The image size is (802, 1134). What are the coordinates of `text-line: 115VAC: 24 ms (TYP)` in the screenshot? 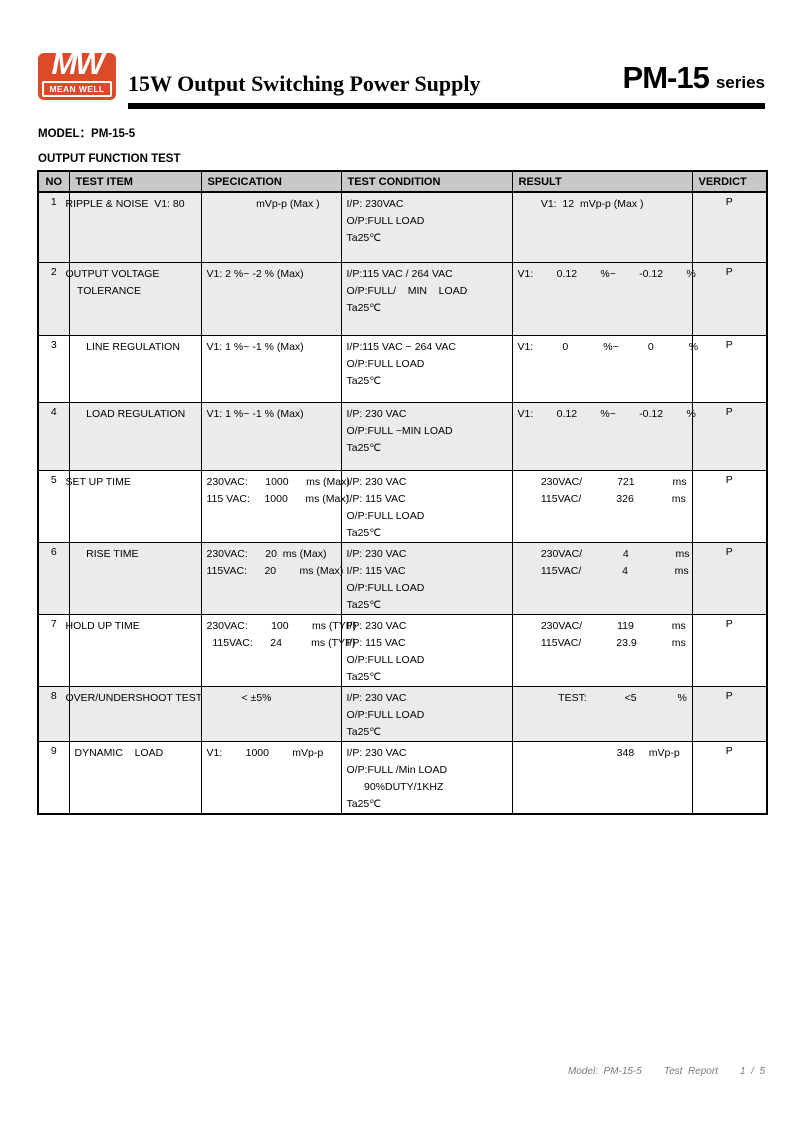 It's located at (281, 642).